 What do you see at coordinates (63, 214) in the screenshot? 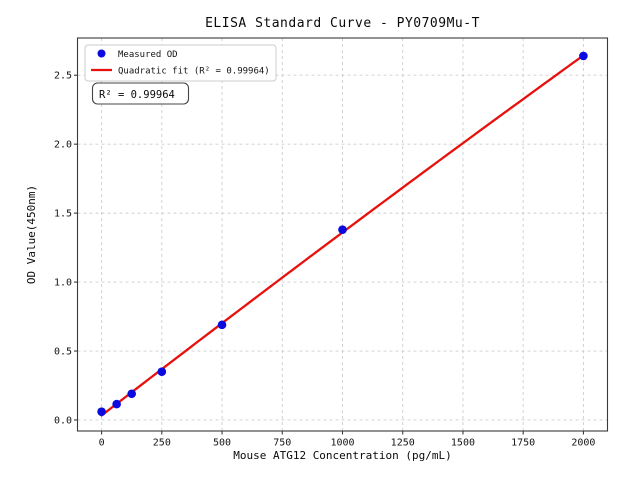
I see `y-tick-label: 1.5` at bounding box center [63, 214].